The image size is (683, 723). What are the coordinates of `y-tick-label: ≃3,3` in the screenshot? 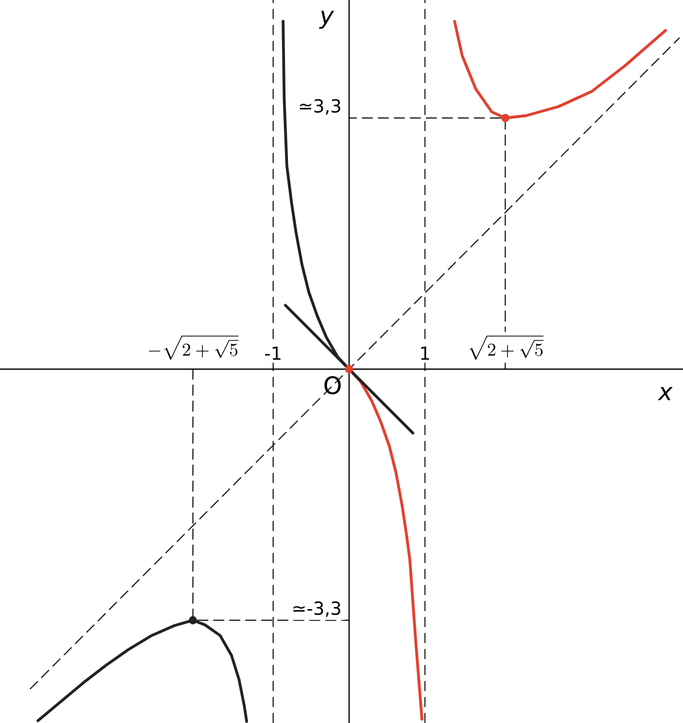 It's located at (320, 107).